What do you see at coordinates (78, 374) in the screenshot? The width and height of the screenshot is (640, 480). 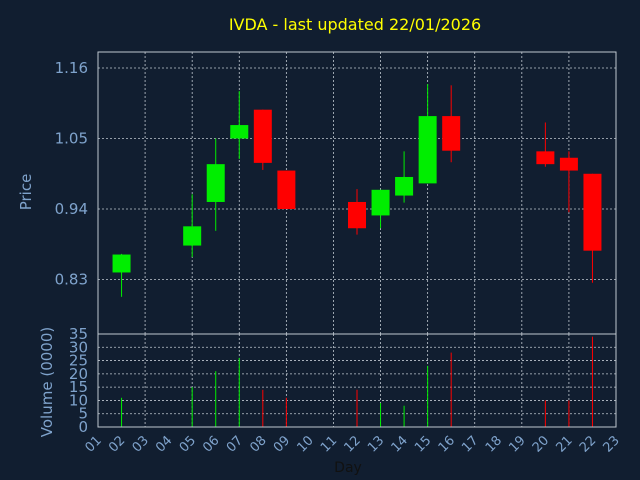 I see `volume-tick-label: 20` at bounding box center [78, 374].